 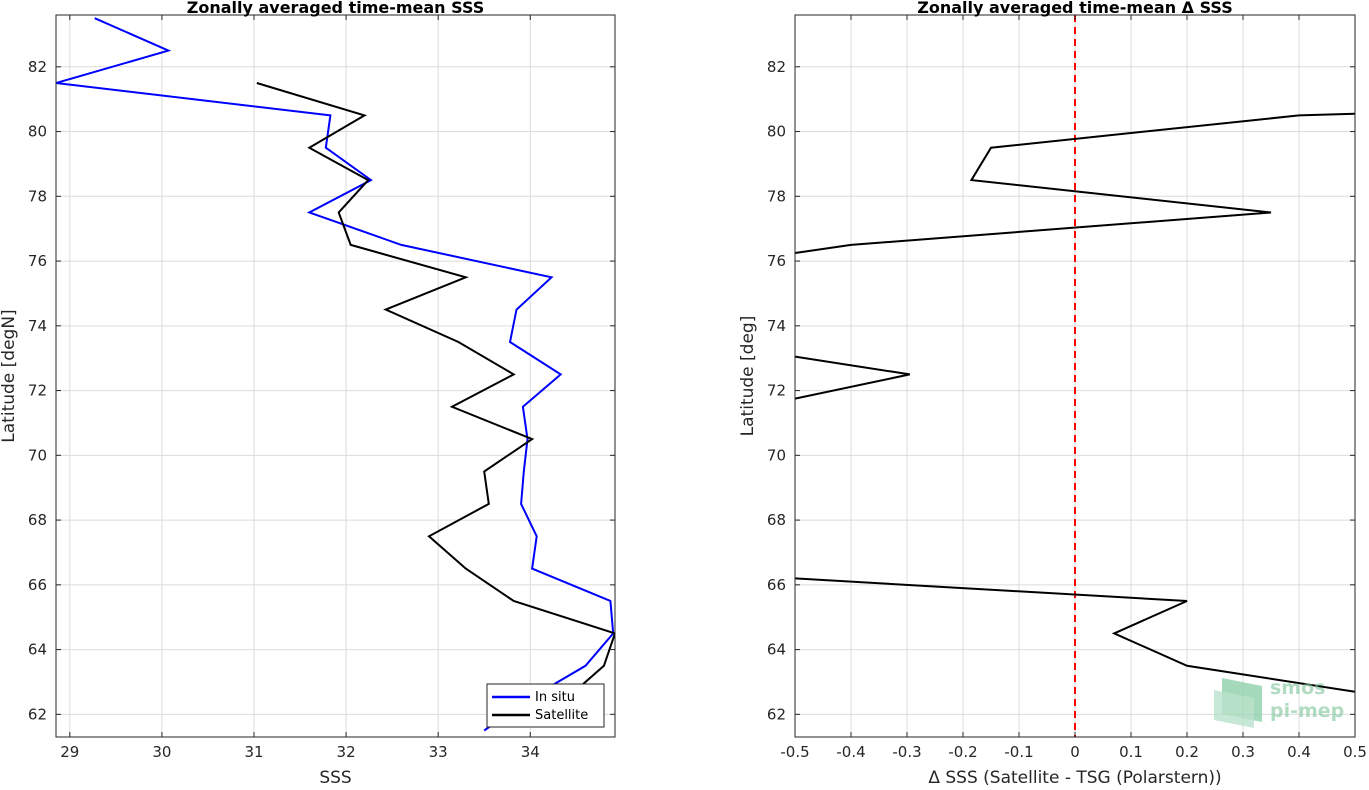 I want to click on right-y-tick-label: 64, so click(x=776, y=650).